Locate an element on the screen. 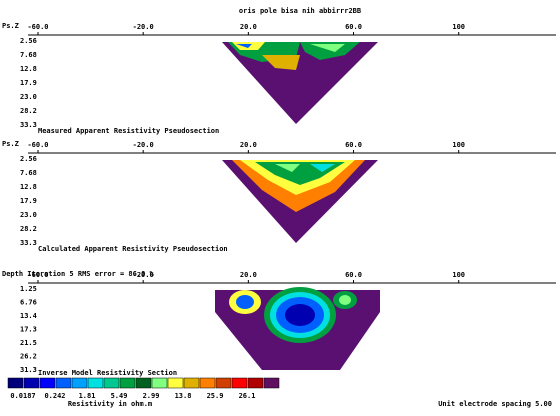 The height and width of the screenshot is (416, 560). depth-label: 26.2 is located at coordinates (28, 357).